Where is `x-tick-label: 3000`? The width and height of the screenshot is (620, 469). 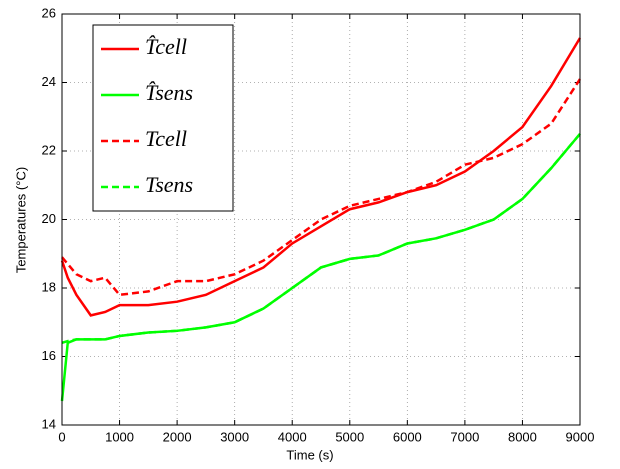
x-tick-label: 3000 is located at coordinates (234, 436).